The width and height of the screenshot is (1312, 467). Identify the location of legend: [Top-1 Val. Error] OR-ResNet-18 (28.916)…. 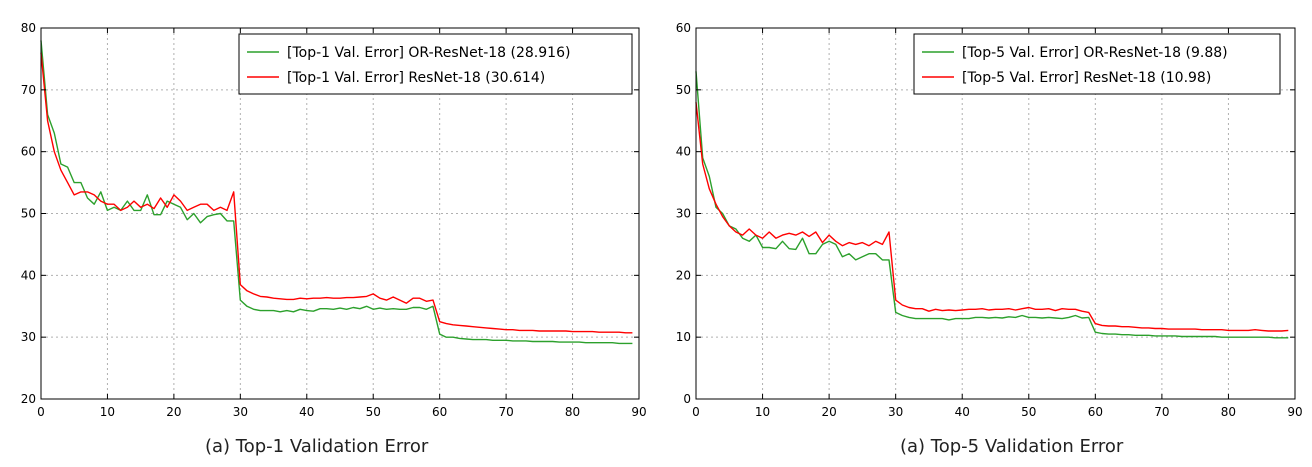
(435, 64).